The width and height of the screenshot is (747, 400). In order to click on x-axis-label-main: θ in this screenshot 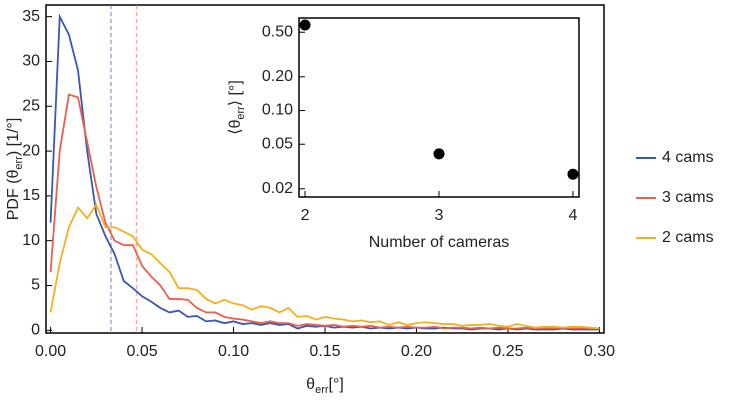, I will do `click(310, 384)`.